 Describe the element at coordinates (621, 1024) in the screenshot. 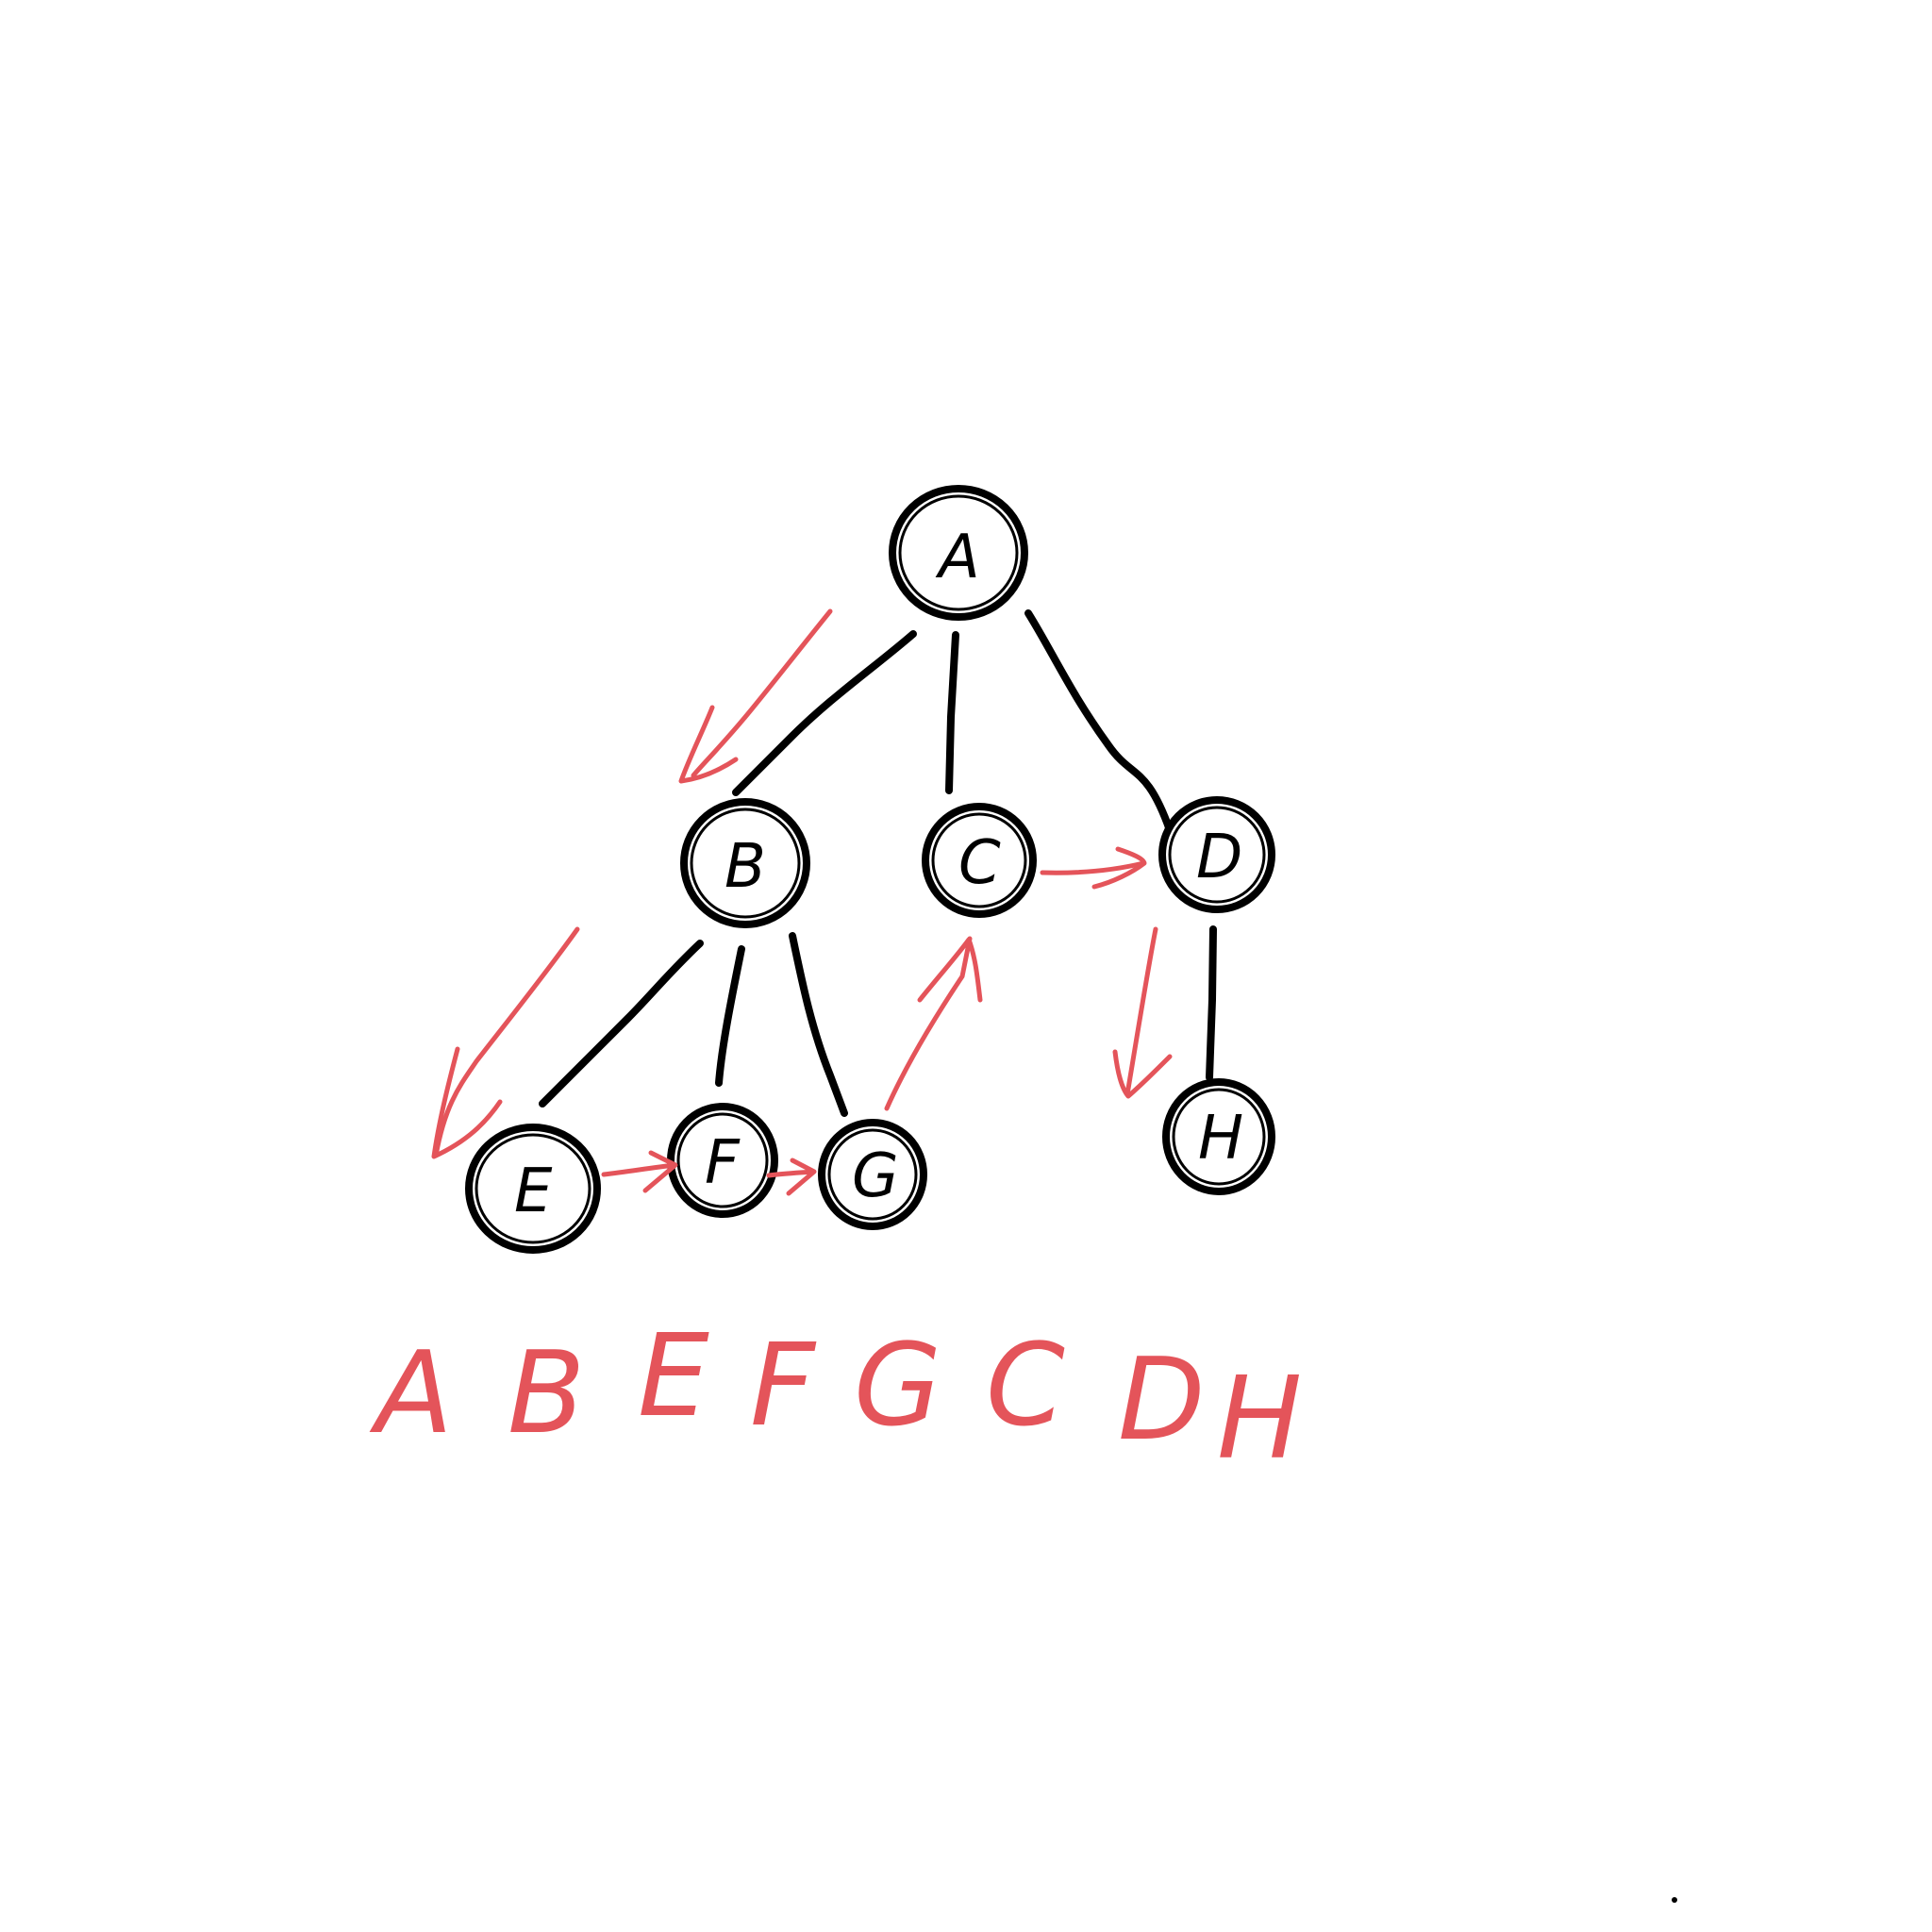

I see `edge-b-e` at that location.